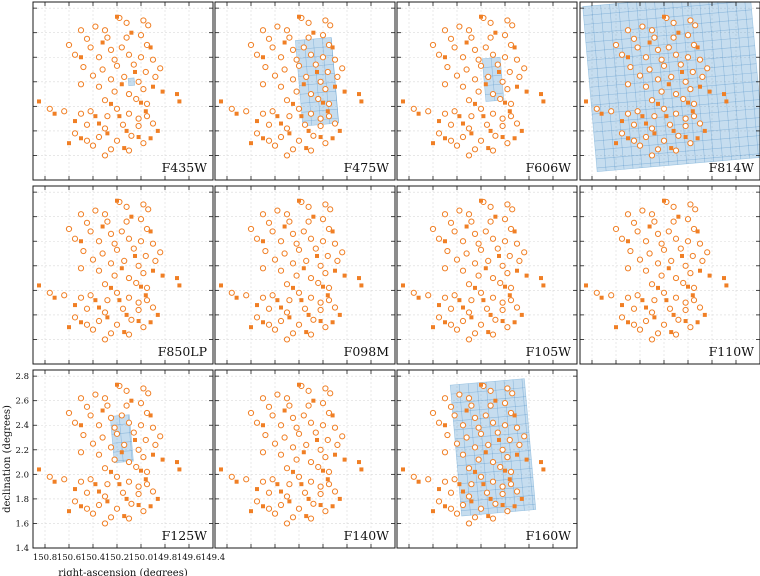  What do you see at coordinates (189, 558) in the screenshot?
I see `x-tick-label: 149.6` at bounding box center [189, 558].